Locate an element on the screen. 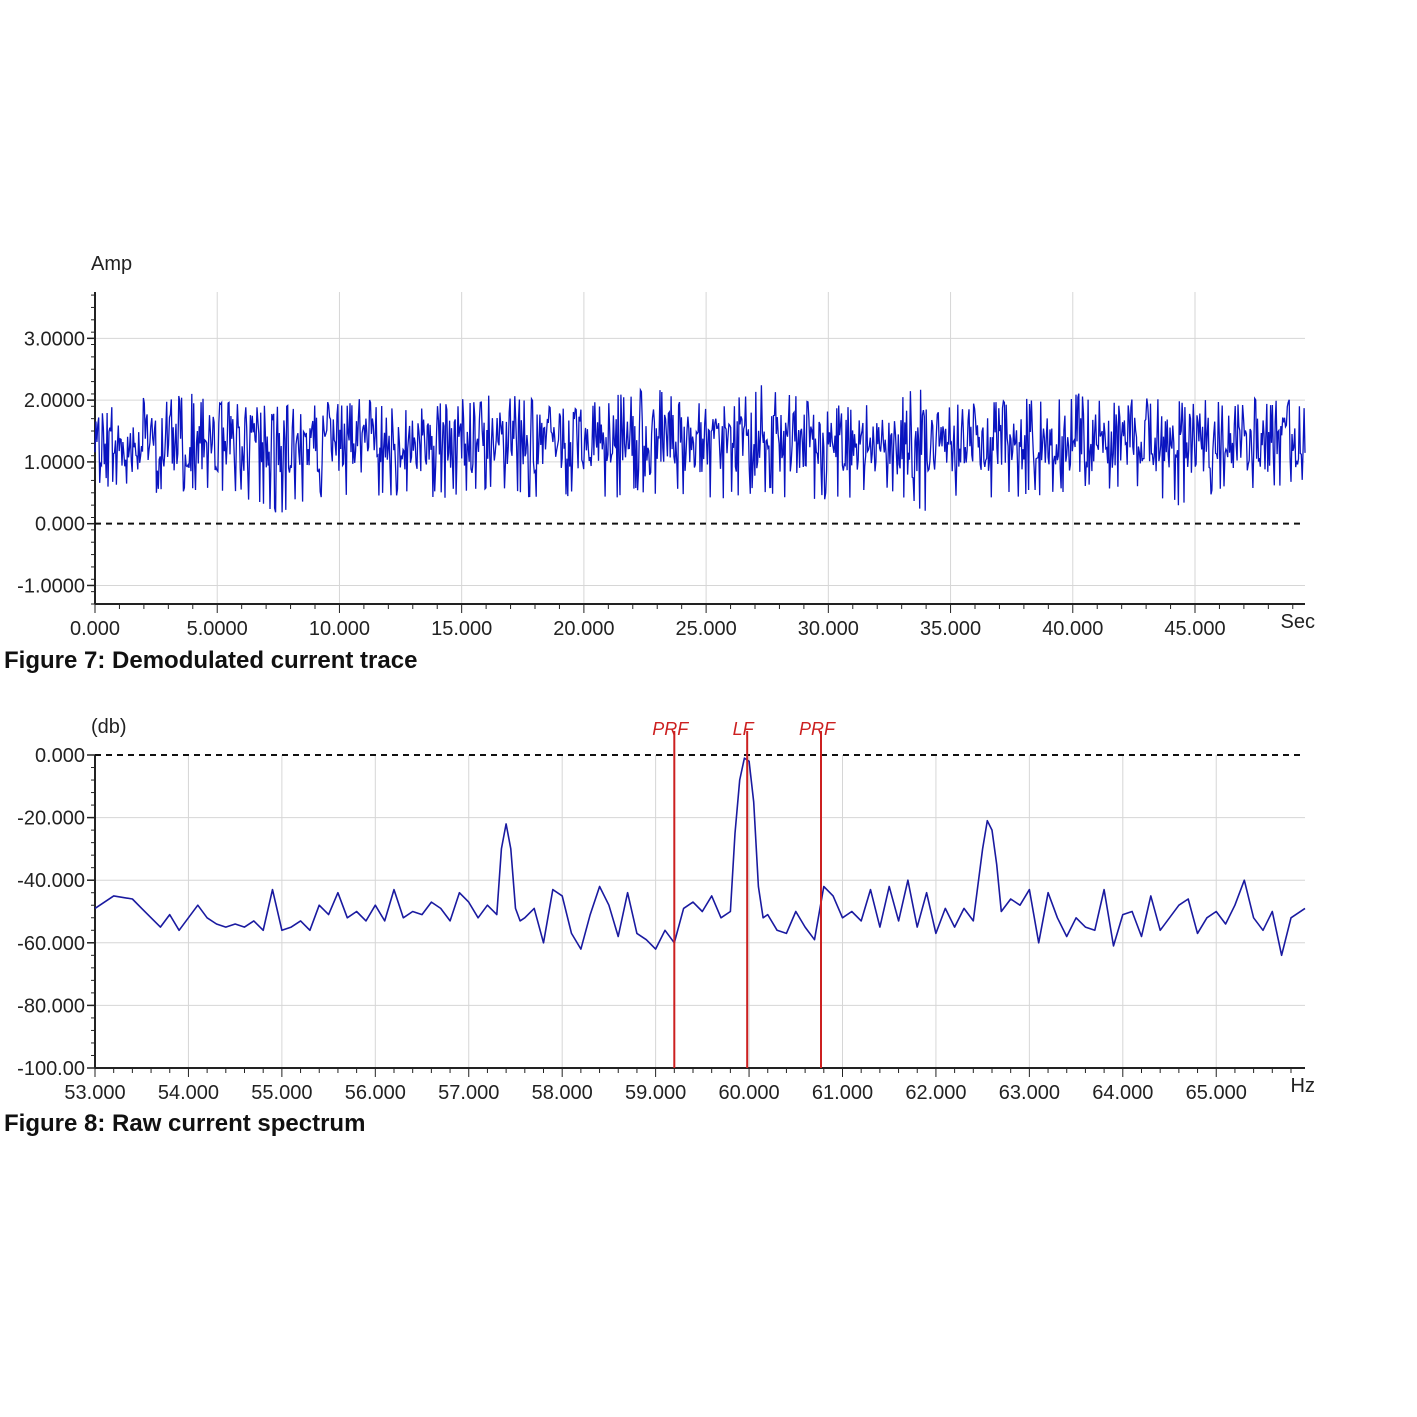 This screenshot has width=1417, height=1417. x-tick-label: 62.000 is located at coordinates (935, 1093).